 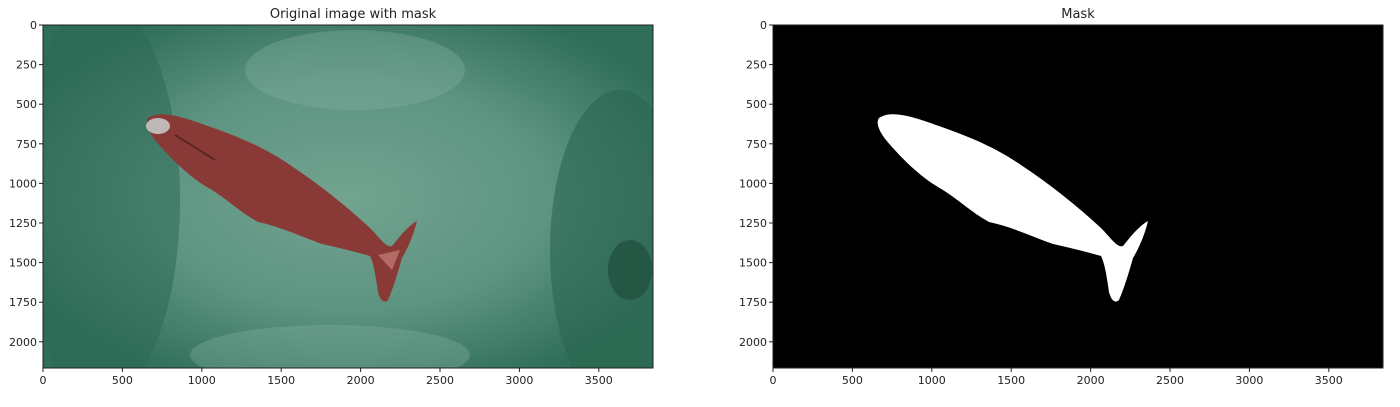 What do you see at coordinates (282, 208) in the screenshot?
I see `whale-mask-overlay` at bounding box center [282, 208].